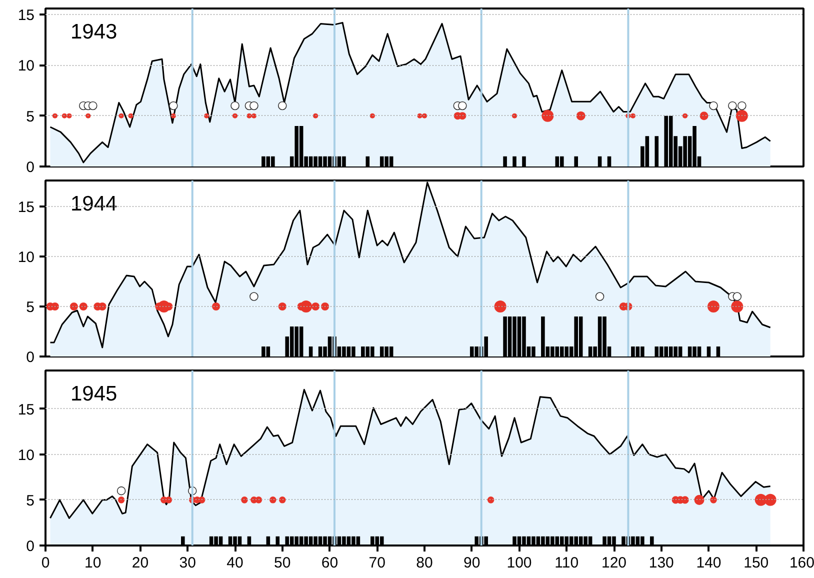 The height and width of the screenshot is (578, 814). I want to click on x-tick-label: 0, so click(45, 563).